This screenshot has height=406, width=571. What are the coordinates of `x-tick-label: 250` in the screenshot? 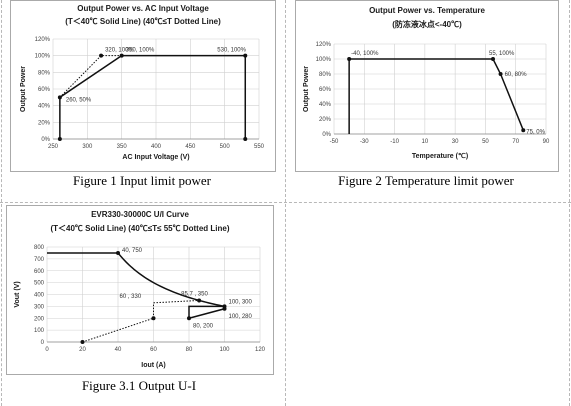 It's located at (53, 147).